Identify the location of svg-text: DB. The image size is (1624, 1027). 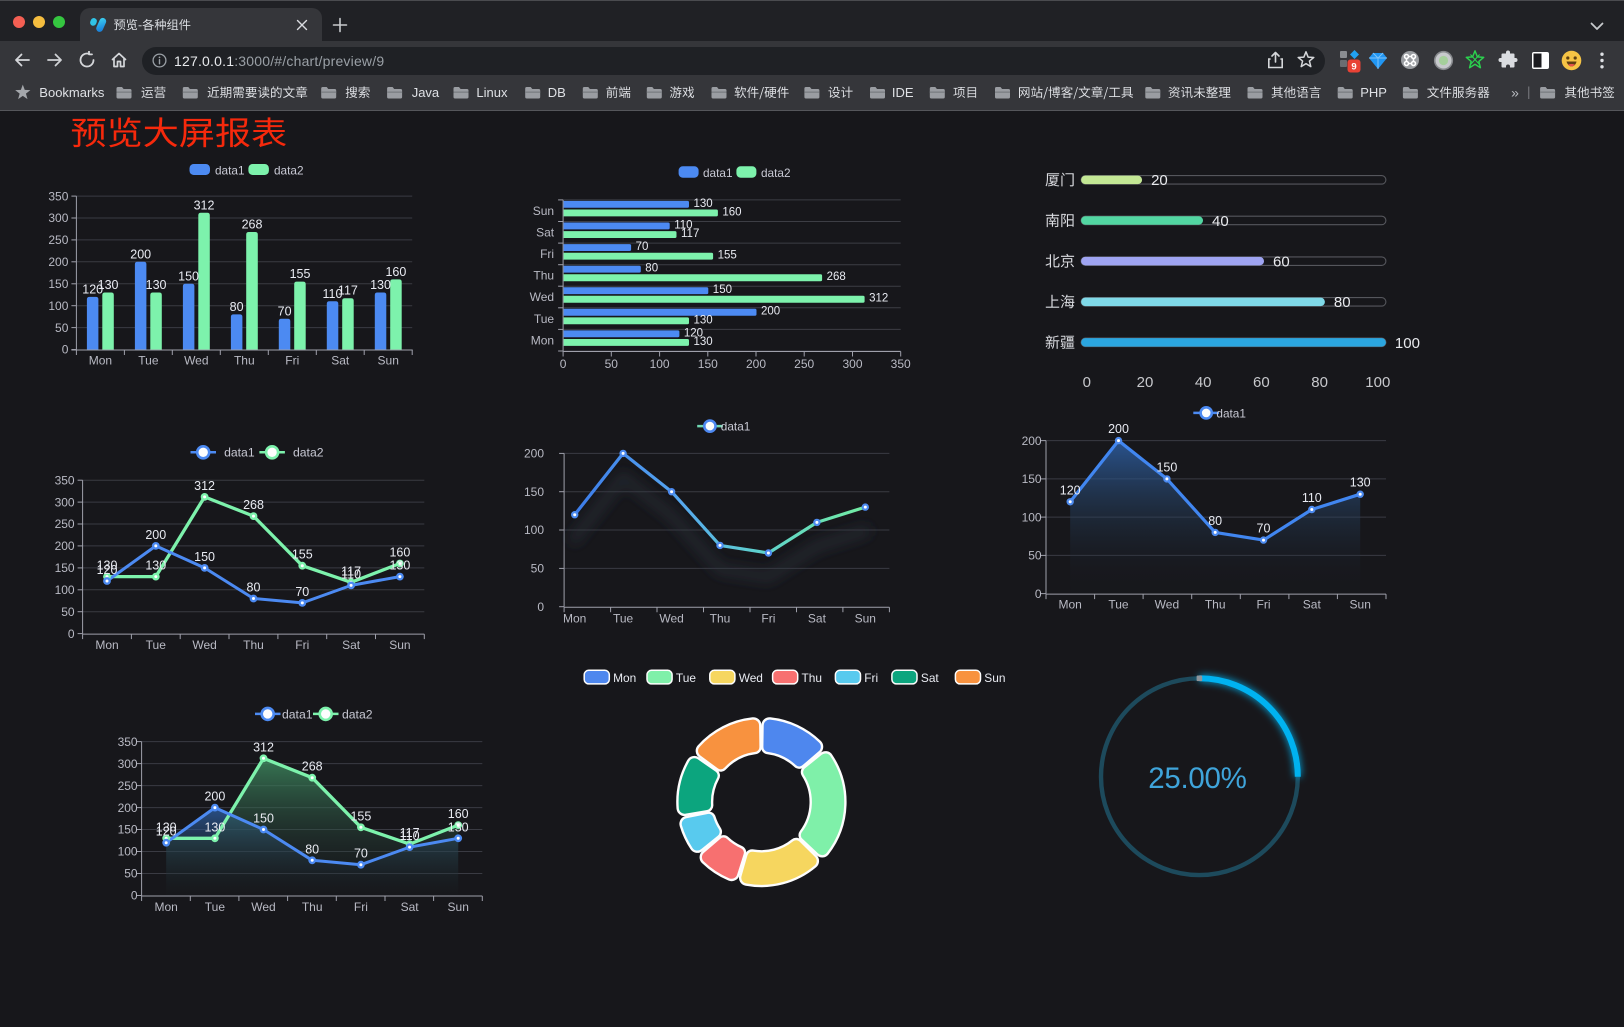
(557, 92).